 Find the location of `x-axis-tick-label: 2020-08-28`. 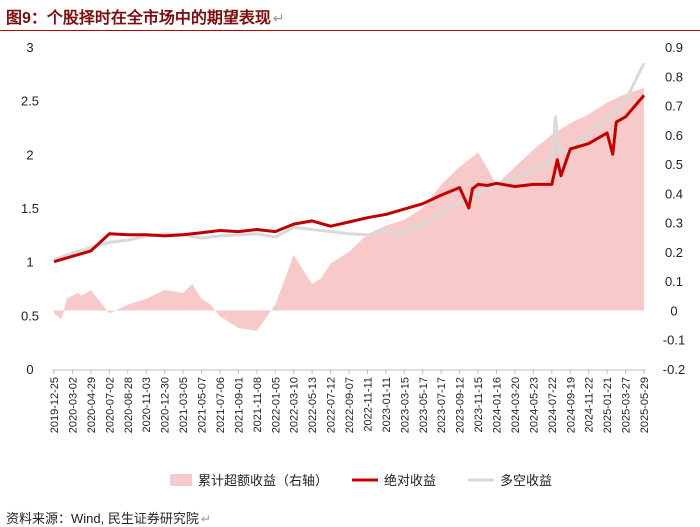

x-axis-tick-label: 2020-08-28 is located at coordinates (129, 405).